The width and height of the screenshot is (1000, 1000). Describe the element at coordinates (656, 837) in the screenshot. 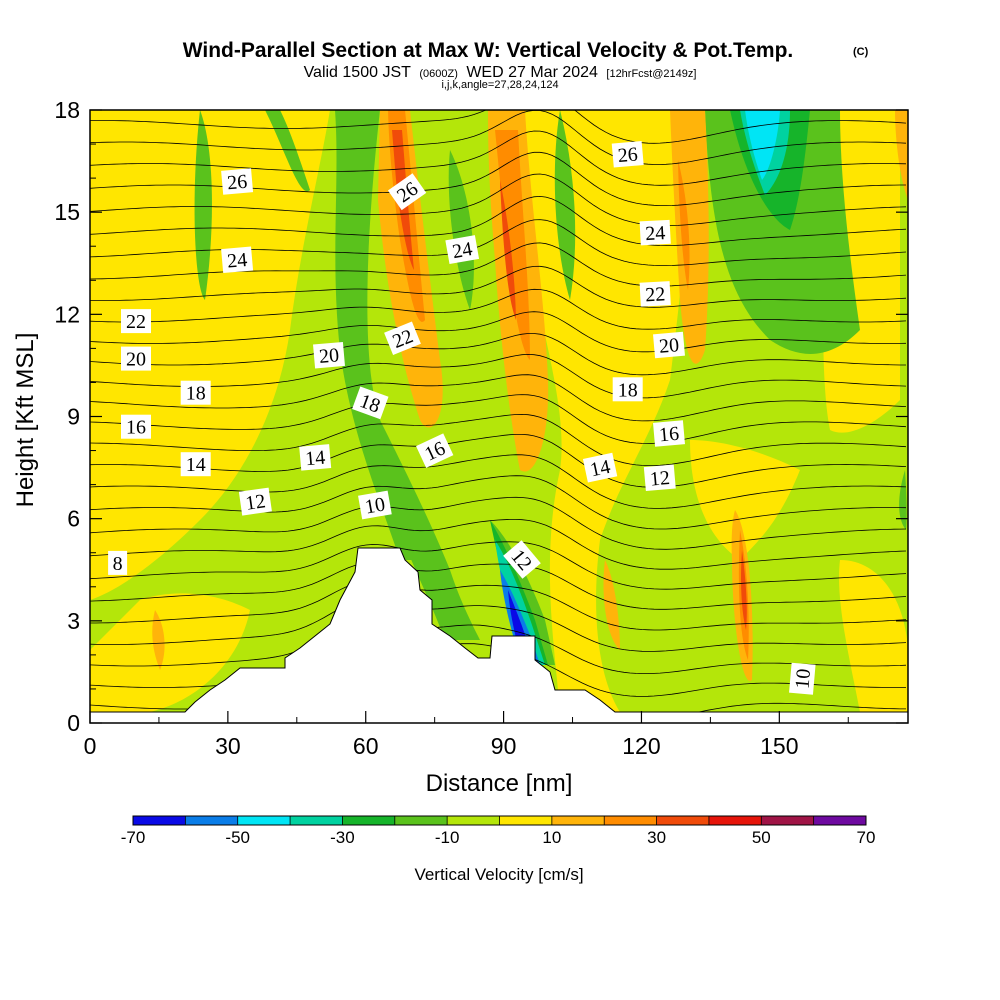

I see `colorbar-tick-label: 30` at that location.